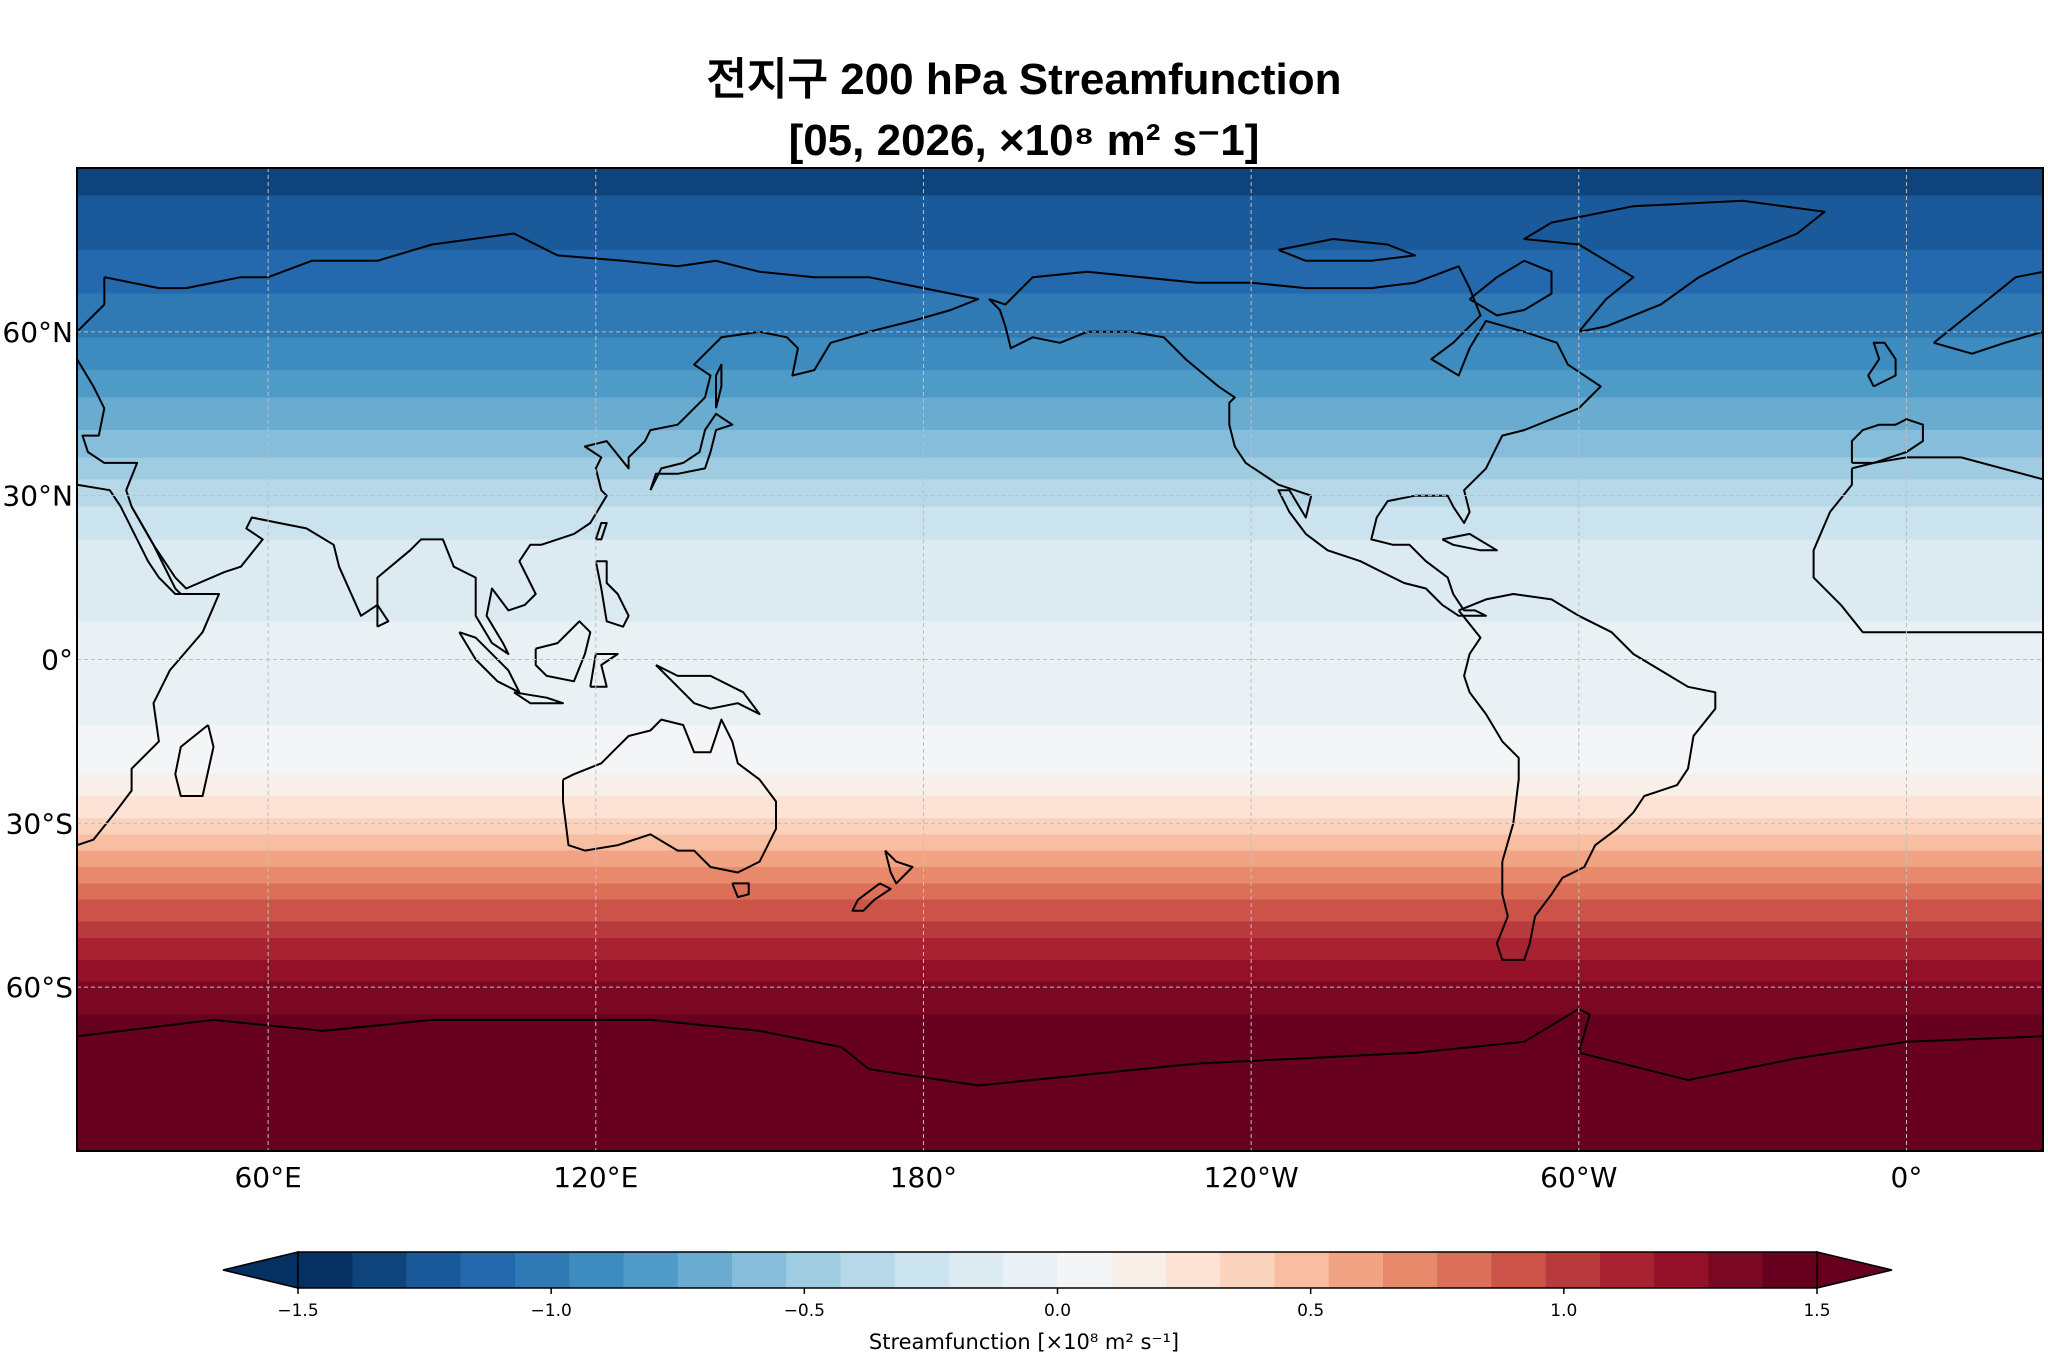  What do you see at coordinates (601, 531) in the screenshot?
I see `coastline-taiwan` at bounding box center [601, 531].